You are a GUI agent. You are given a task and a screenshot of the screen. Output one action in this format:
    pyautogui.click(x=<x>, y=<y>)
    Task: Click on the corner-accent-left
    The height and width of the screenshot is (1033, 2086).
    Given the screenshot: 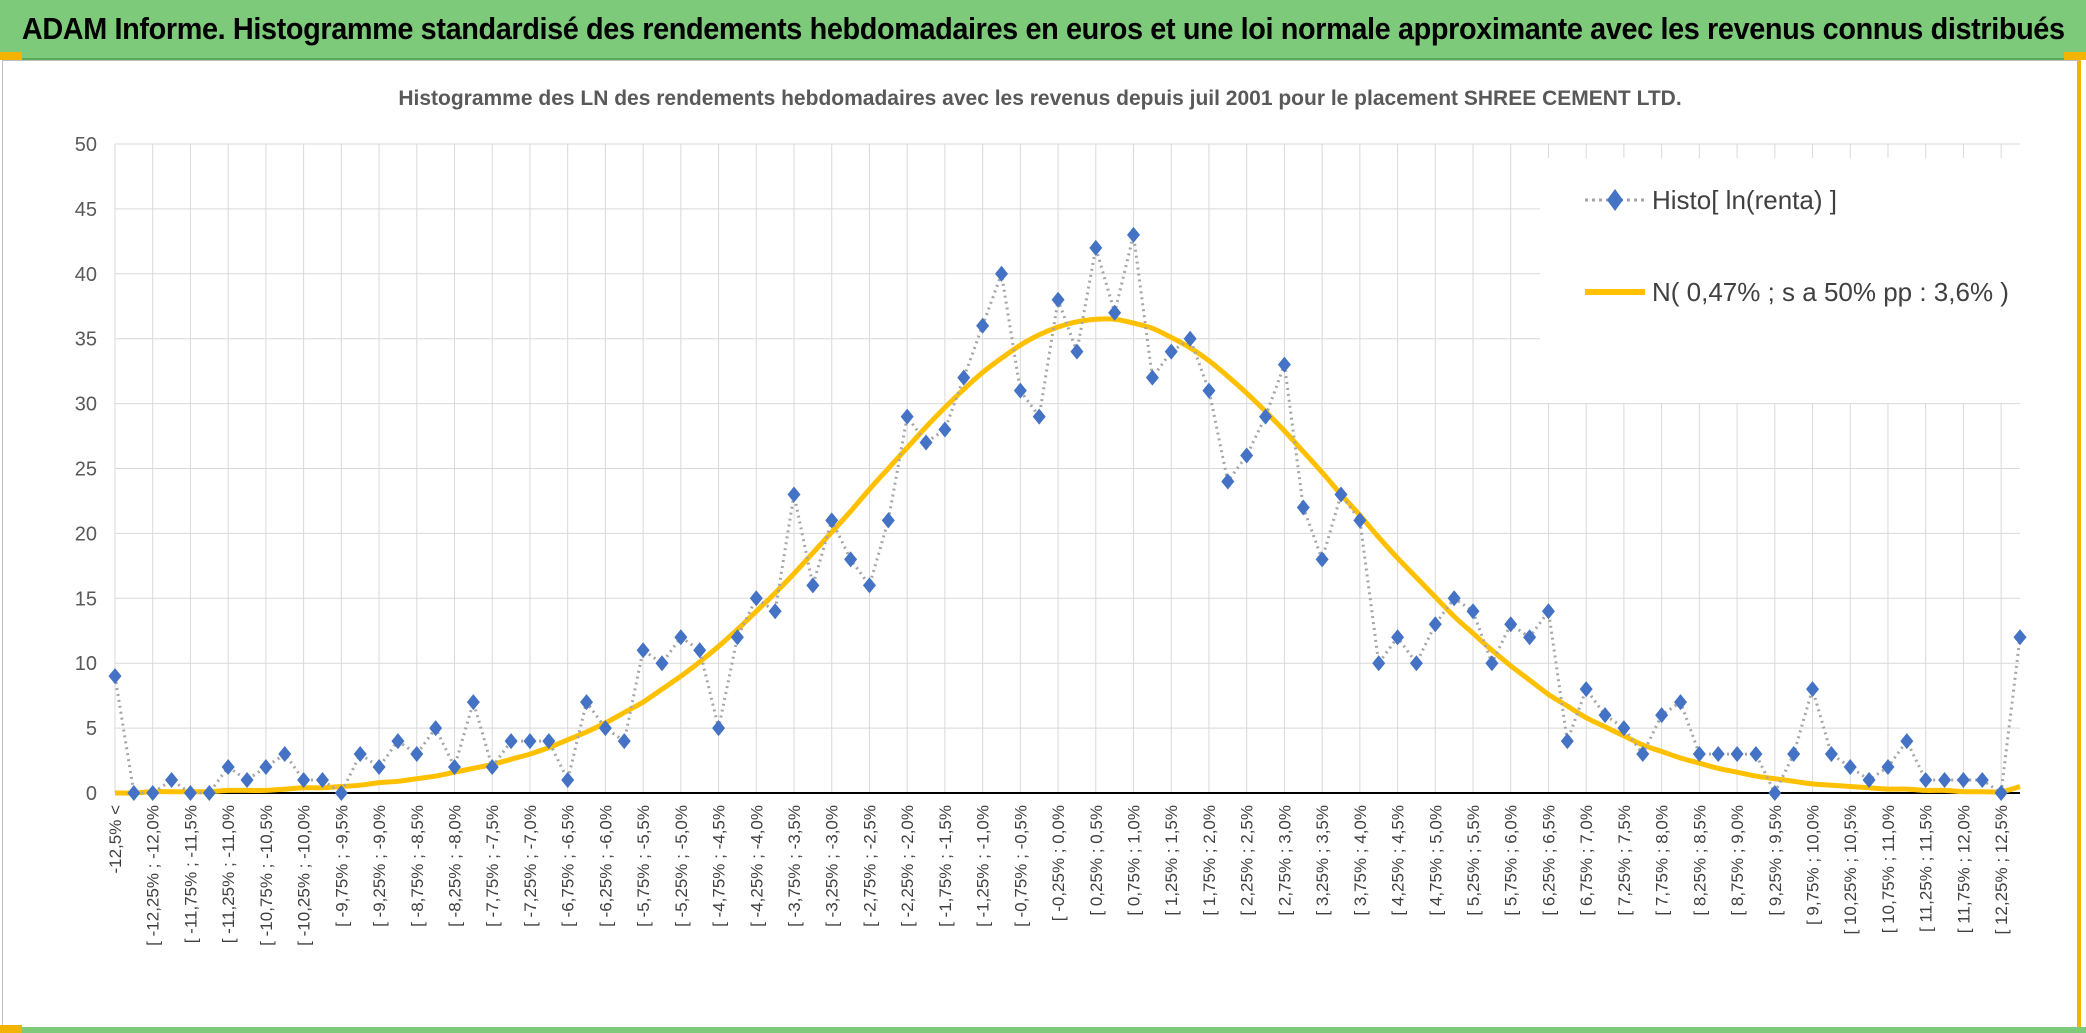 What is the action you would take?
    pyautogui.click(x=11, y=56)
    